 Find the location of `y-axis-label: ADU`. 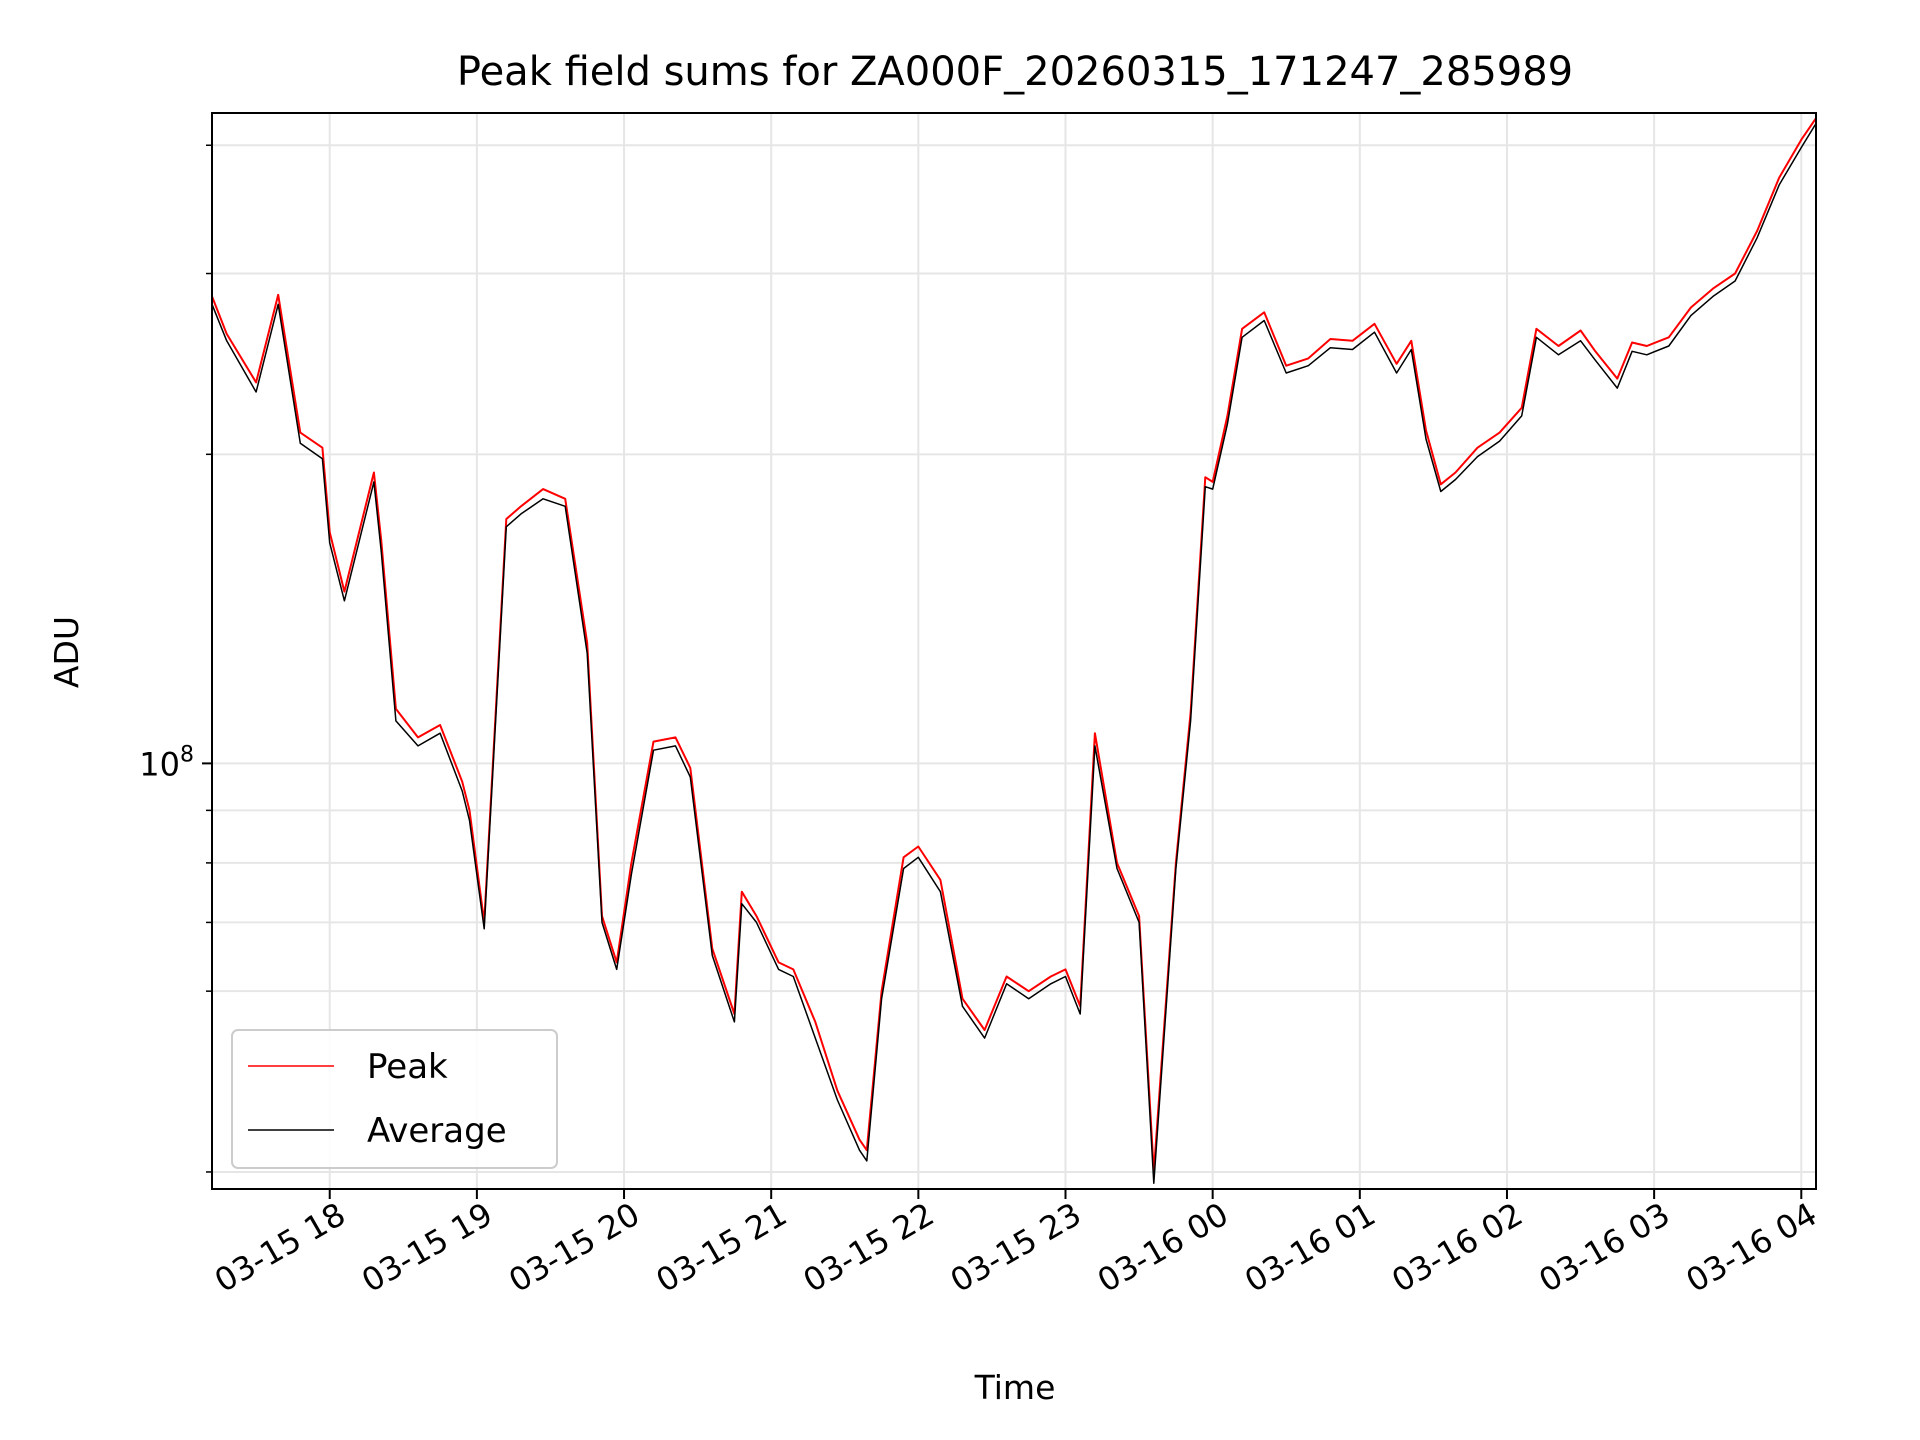

y-axis-label: ADU is located at coordinates (66, 652).